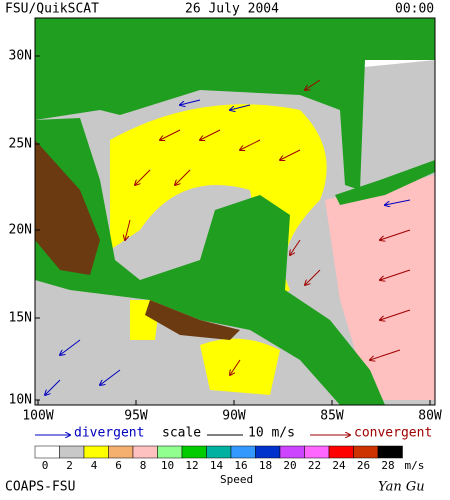  What do you see at coordinates (69, 465) in the screenshot?
I see `colorbar-label: 2` at bounding box center [69, 465].